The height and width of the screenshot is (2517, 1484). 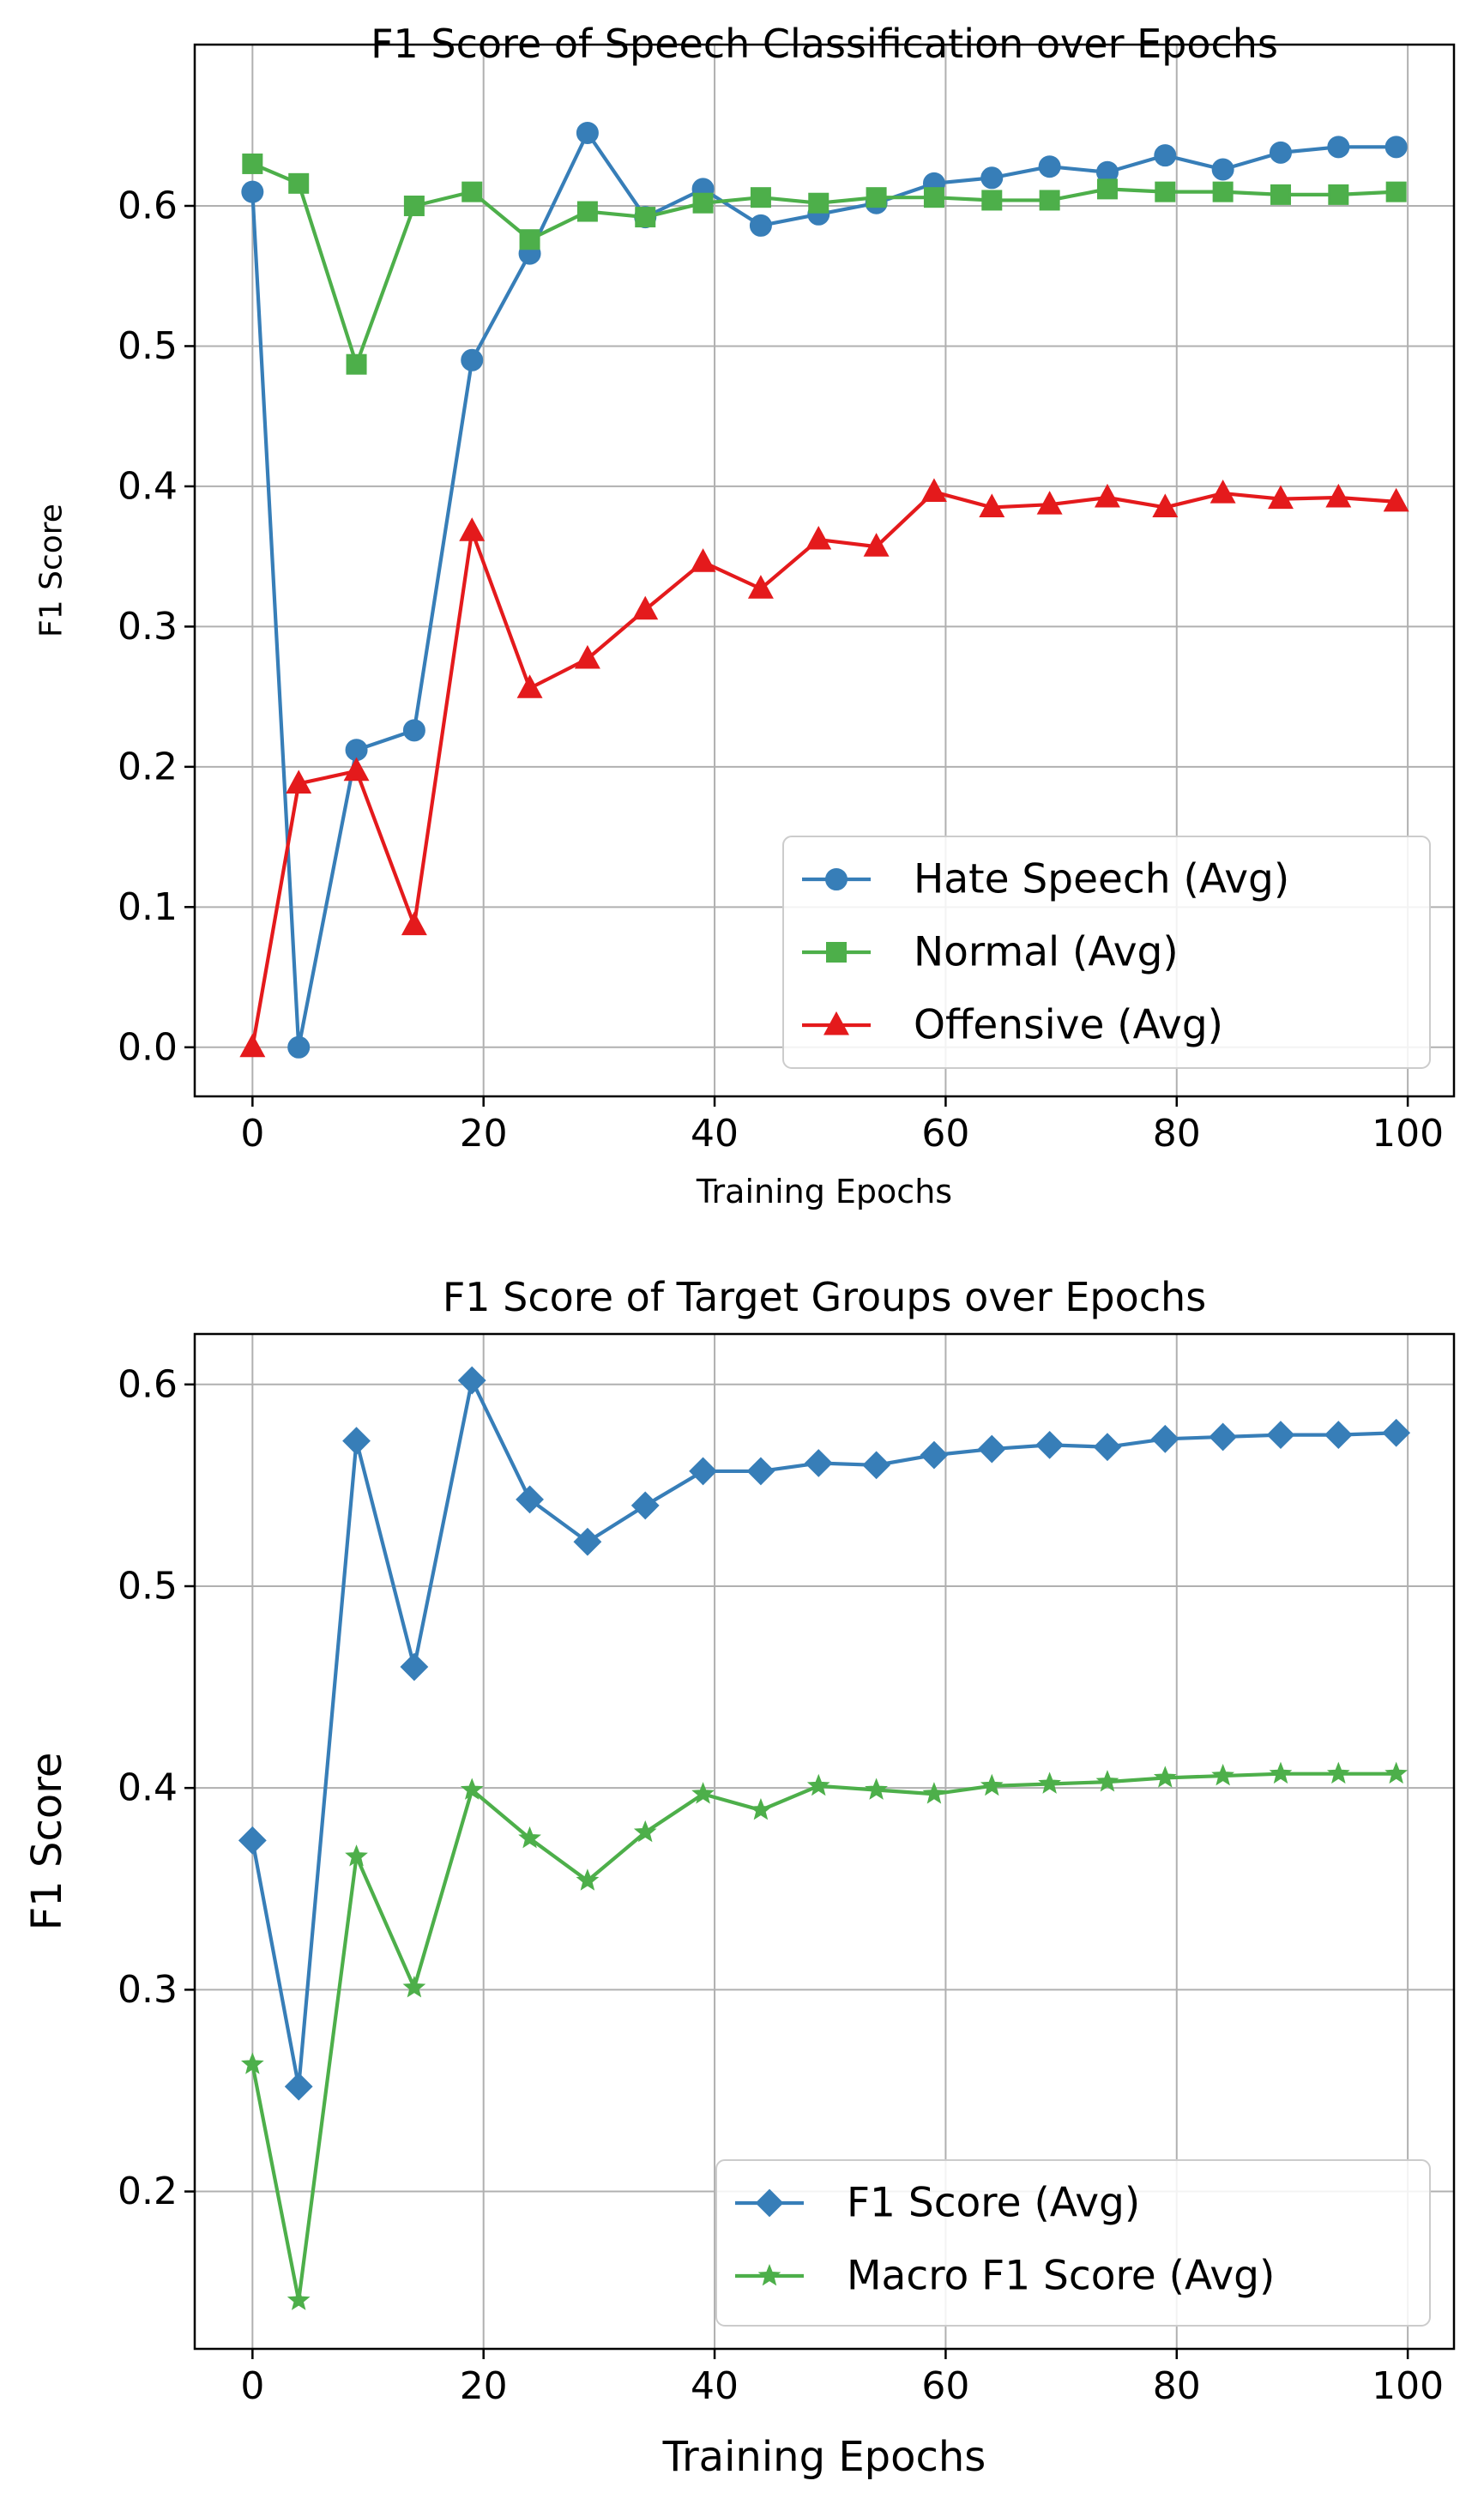 What do you see at coordinates (824, 2457) in the screenshot?
I see `x-axis-label: Training Epochs` at bounding box center [824, 2457].